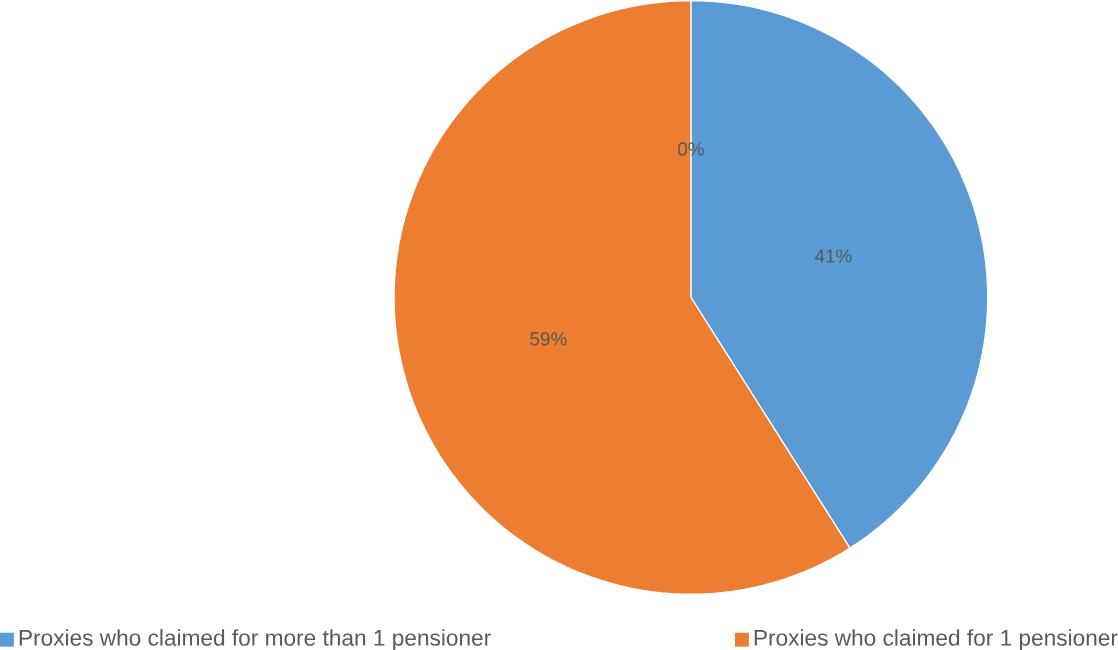 This screenshot has width=1118, height=650. Describe the element at coordinates (936, 639) in the screenshot. I see `legend-label: Proxies who claimed for 1 pensioner` at that location.